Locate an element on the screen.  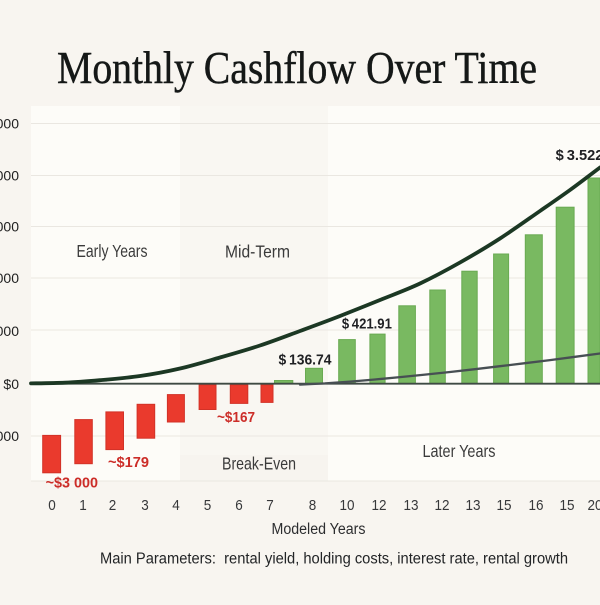
svg-text: Mid-Term is located at coordinates (257, 252).